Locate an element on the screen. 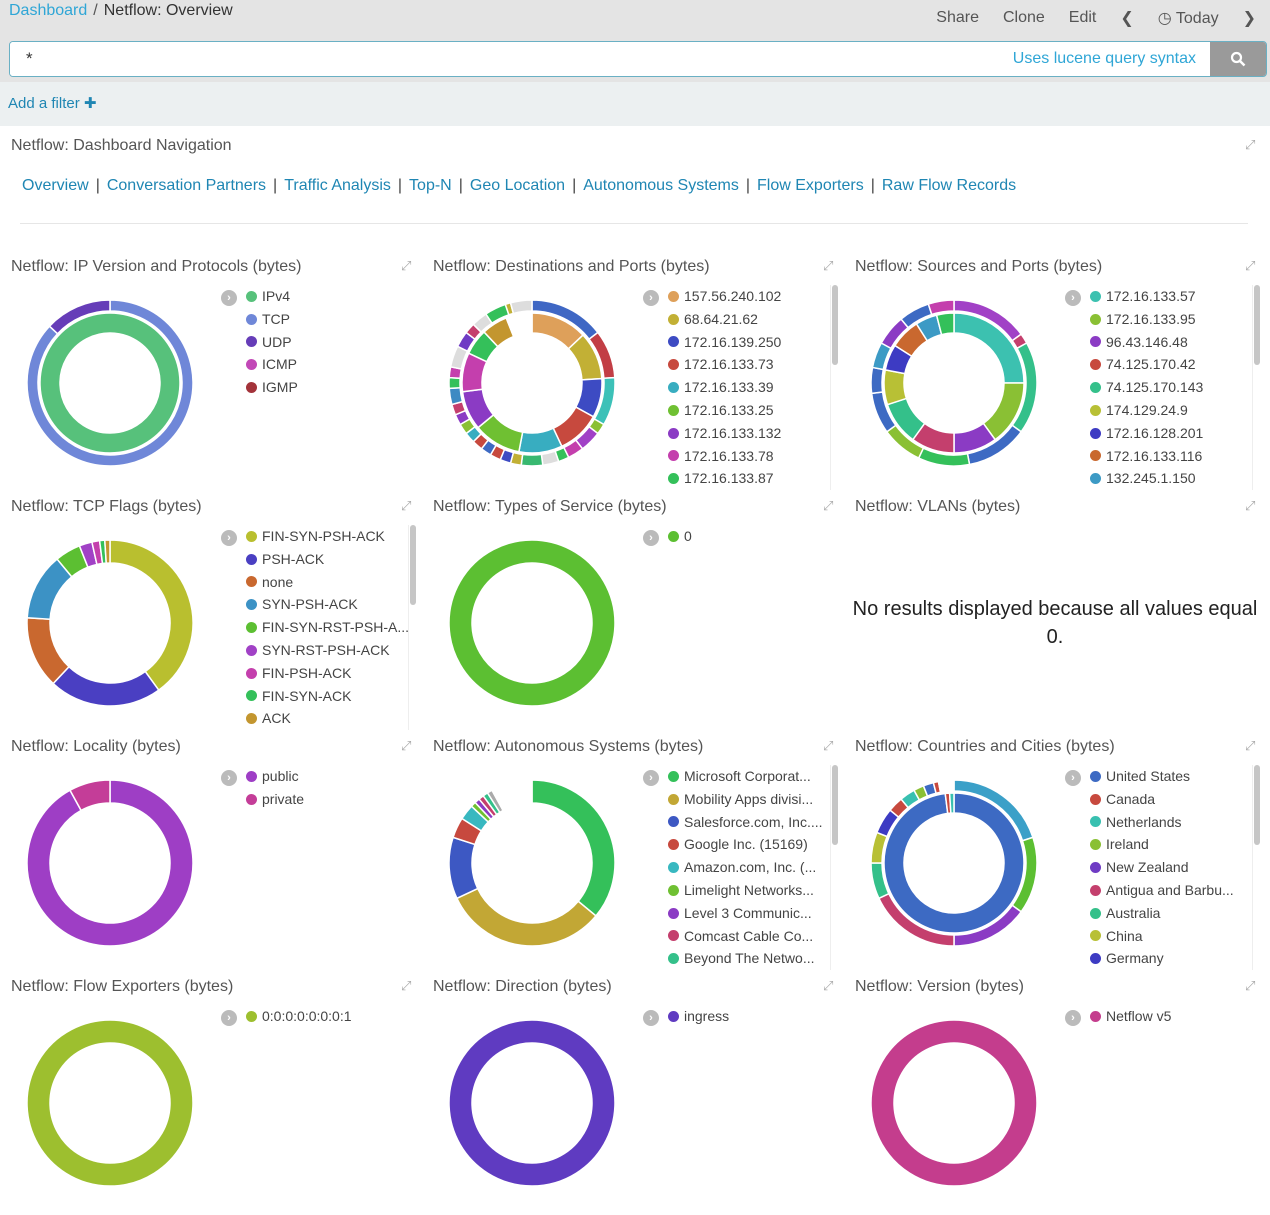 This screenshot has width=1270, height=1215. chevron-right-icon: ❯ is located at coordinates (1249, 18).